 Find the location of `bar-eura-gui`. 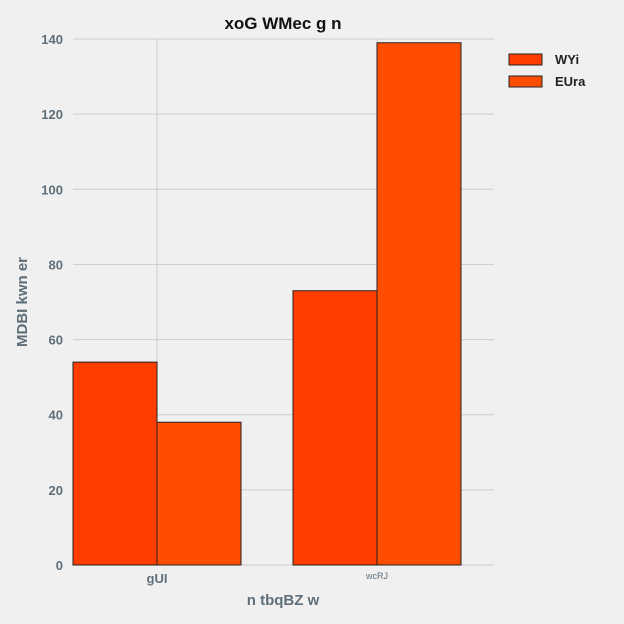

bar-eura-gui is located at coordinates (199, 493).